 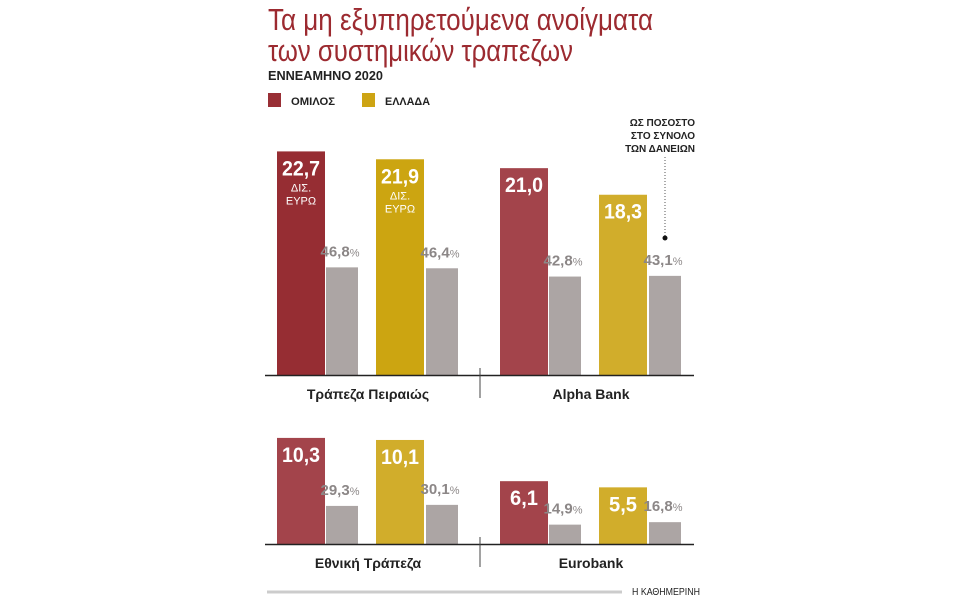 I want to click on pct-value: 46,8, so click(x=335, y=251).